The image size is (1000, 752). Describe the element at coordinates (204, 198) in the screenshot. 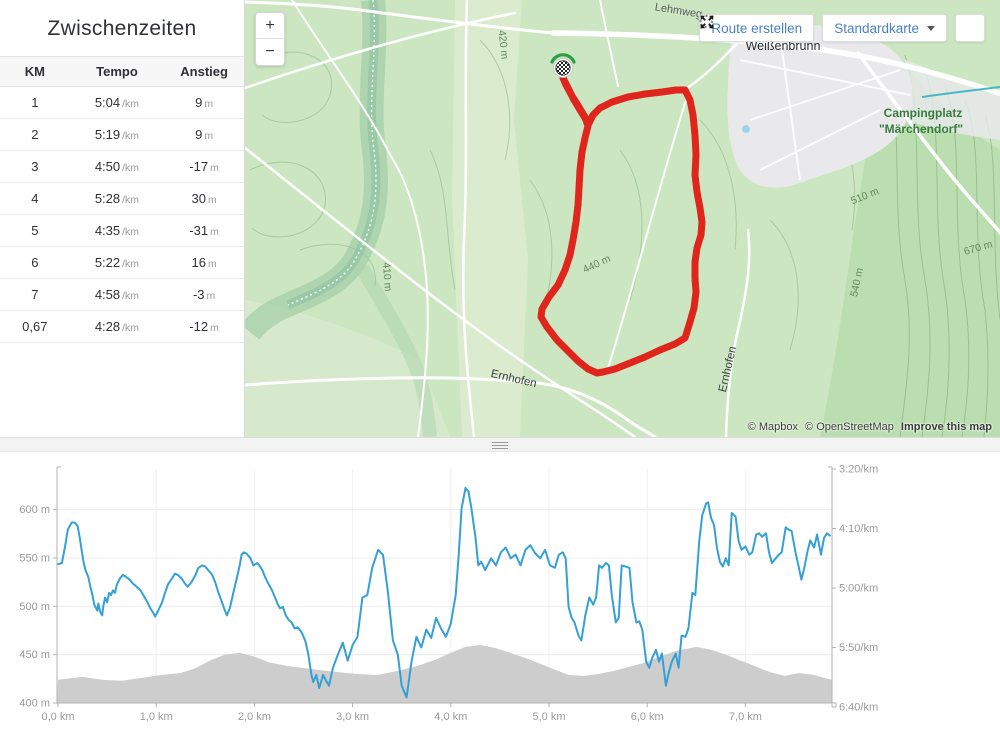

I see `split-anstieg: 30 m` at that location.